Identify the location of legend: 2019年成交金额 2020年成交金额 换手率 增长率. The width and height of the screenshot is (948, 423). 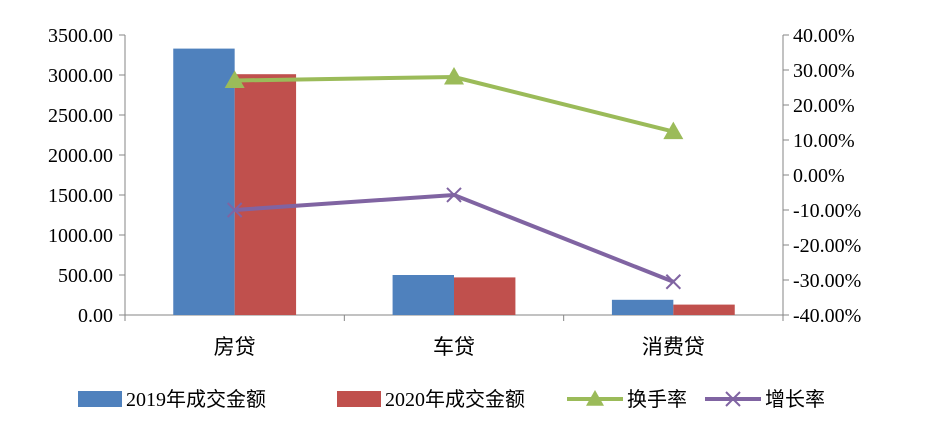
(451, 399).